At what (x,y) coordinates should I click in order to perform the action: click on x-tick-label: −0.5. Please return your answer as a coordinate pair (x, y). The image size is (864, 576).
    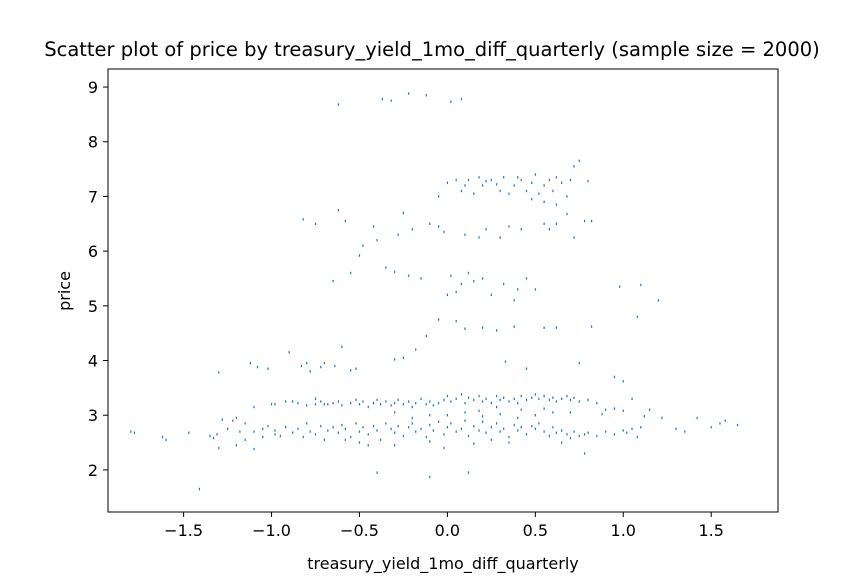
    Looking at the image, I should click on (359, 530).